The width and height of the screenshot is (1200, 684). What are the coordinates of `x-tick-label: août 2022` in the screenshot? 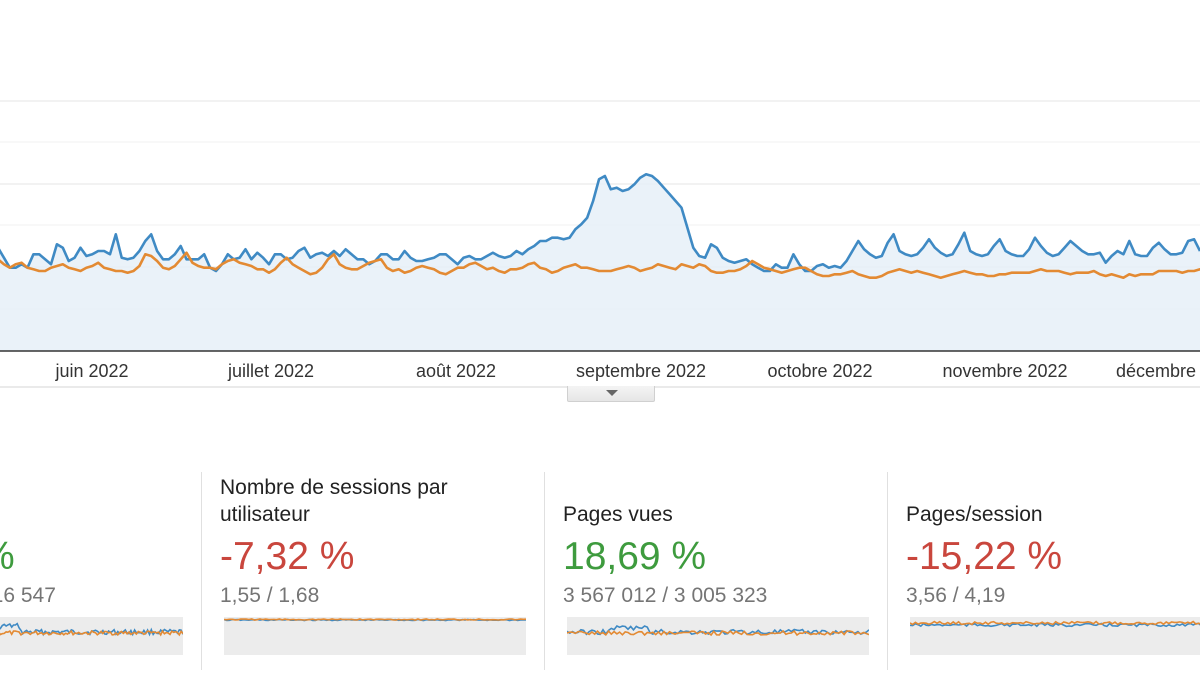 It's located at (456, 371).